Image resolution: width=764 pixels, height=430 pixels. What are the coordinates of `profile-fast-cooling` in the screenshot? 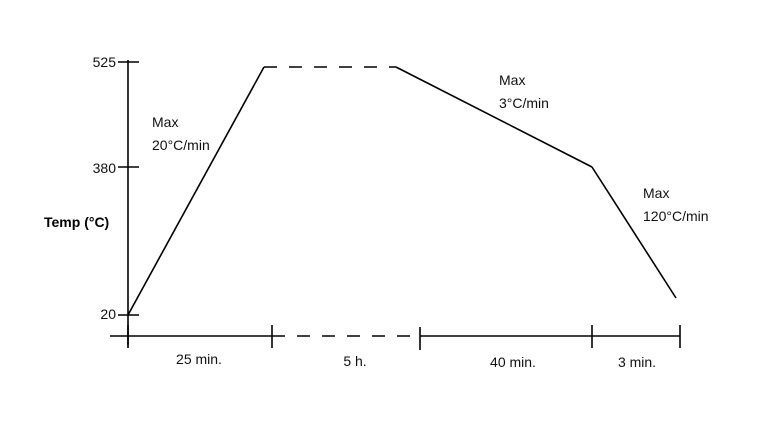 It's located at (634, 232).